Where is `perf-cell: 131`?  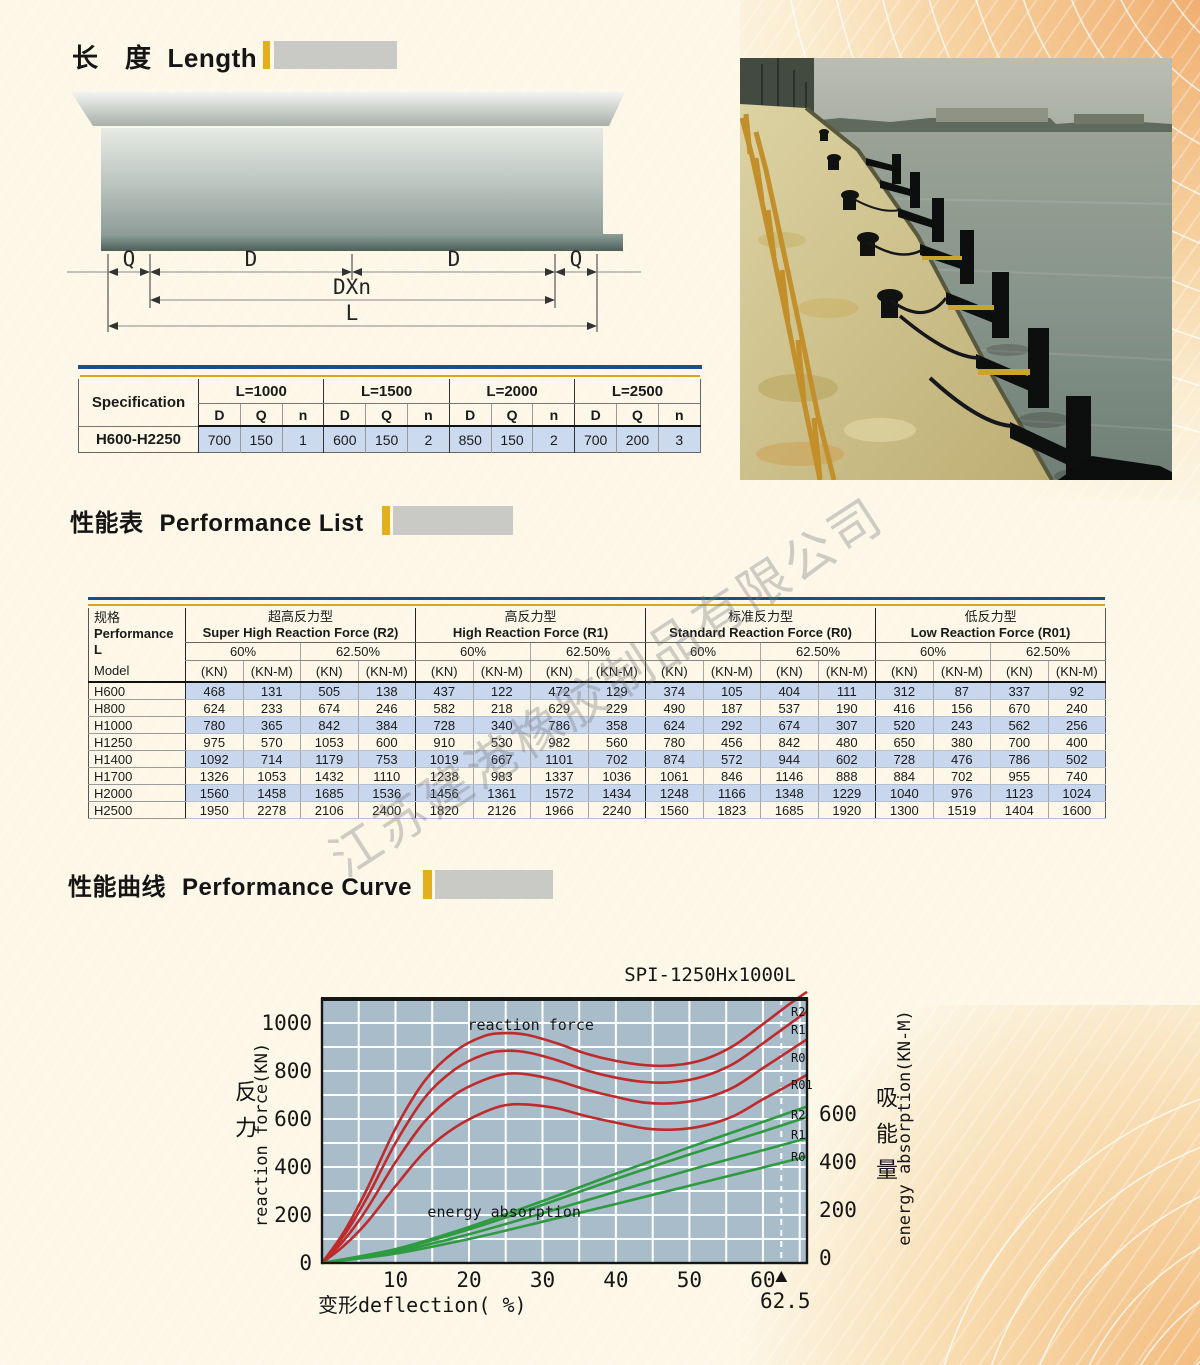
perf-cell: 131 is located at coordinates (271, 691).